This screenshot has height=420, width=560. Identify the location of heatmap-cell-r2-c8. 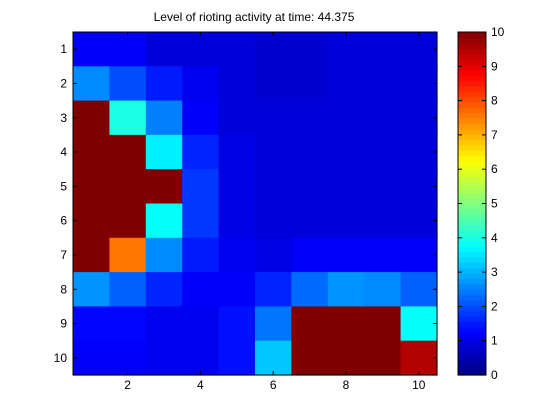
(346, 84).